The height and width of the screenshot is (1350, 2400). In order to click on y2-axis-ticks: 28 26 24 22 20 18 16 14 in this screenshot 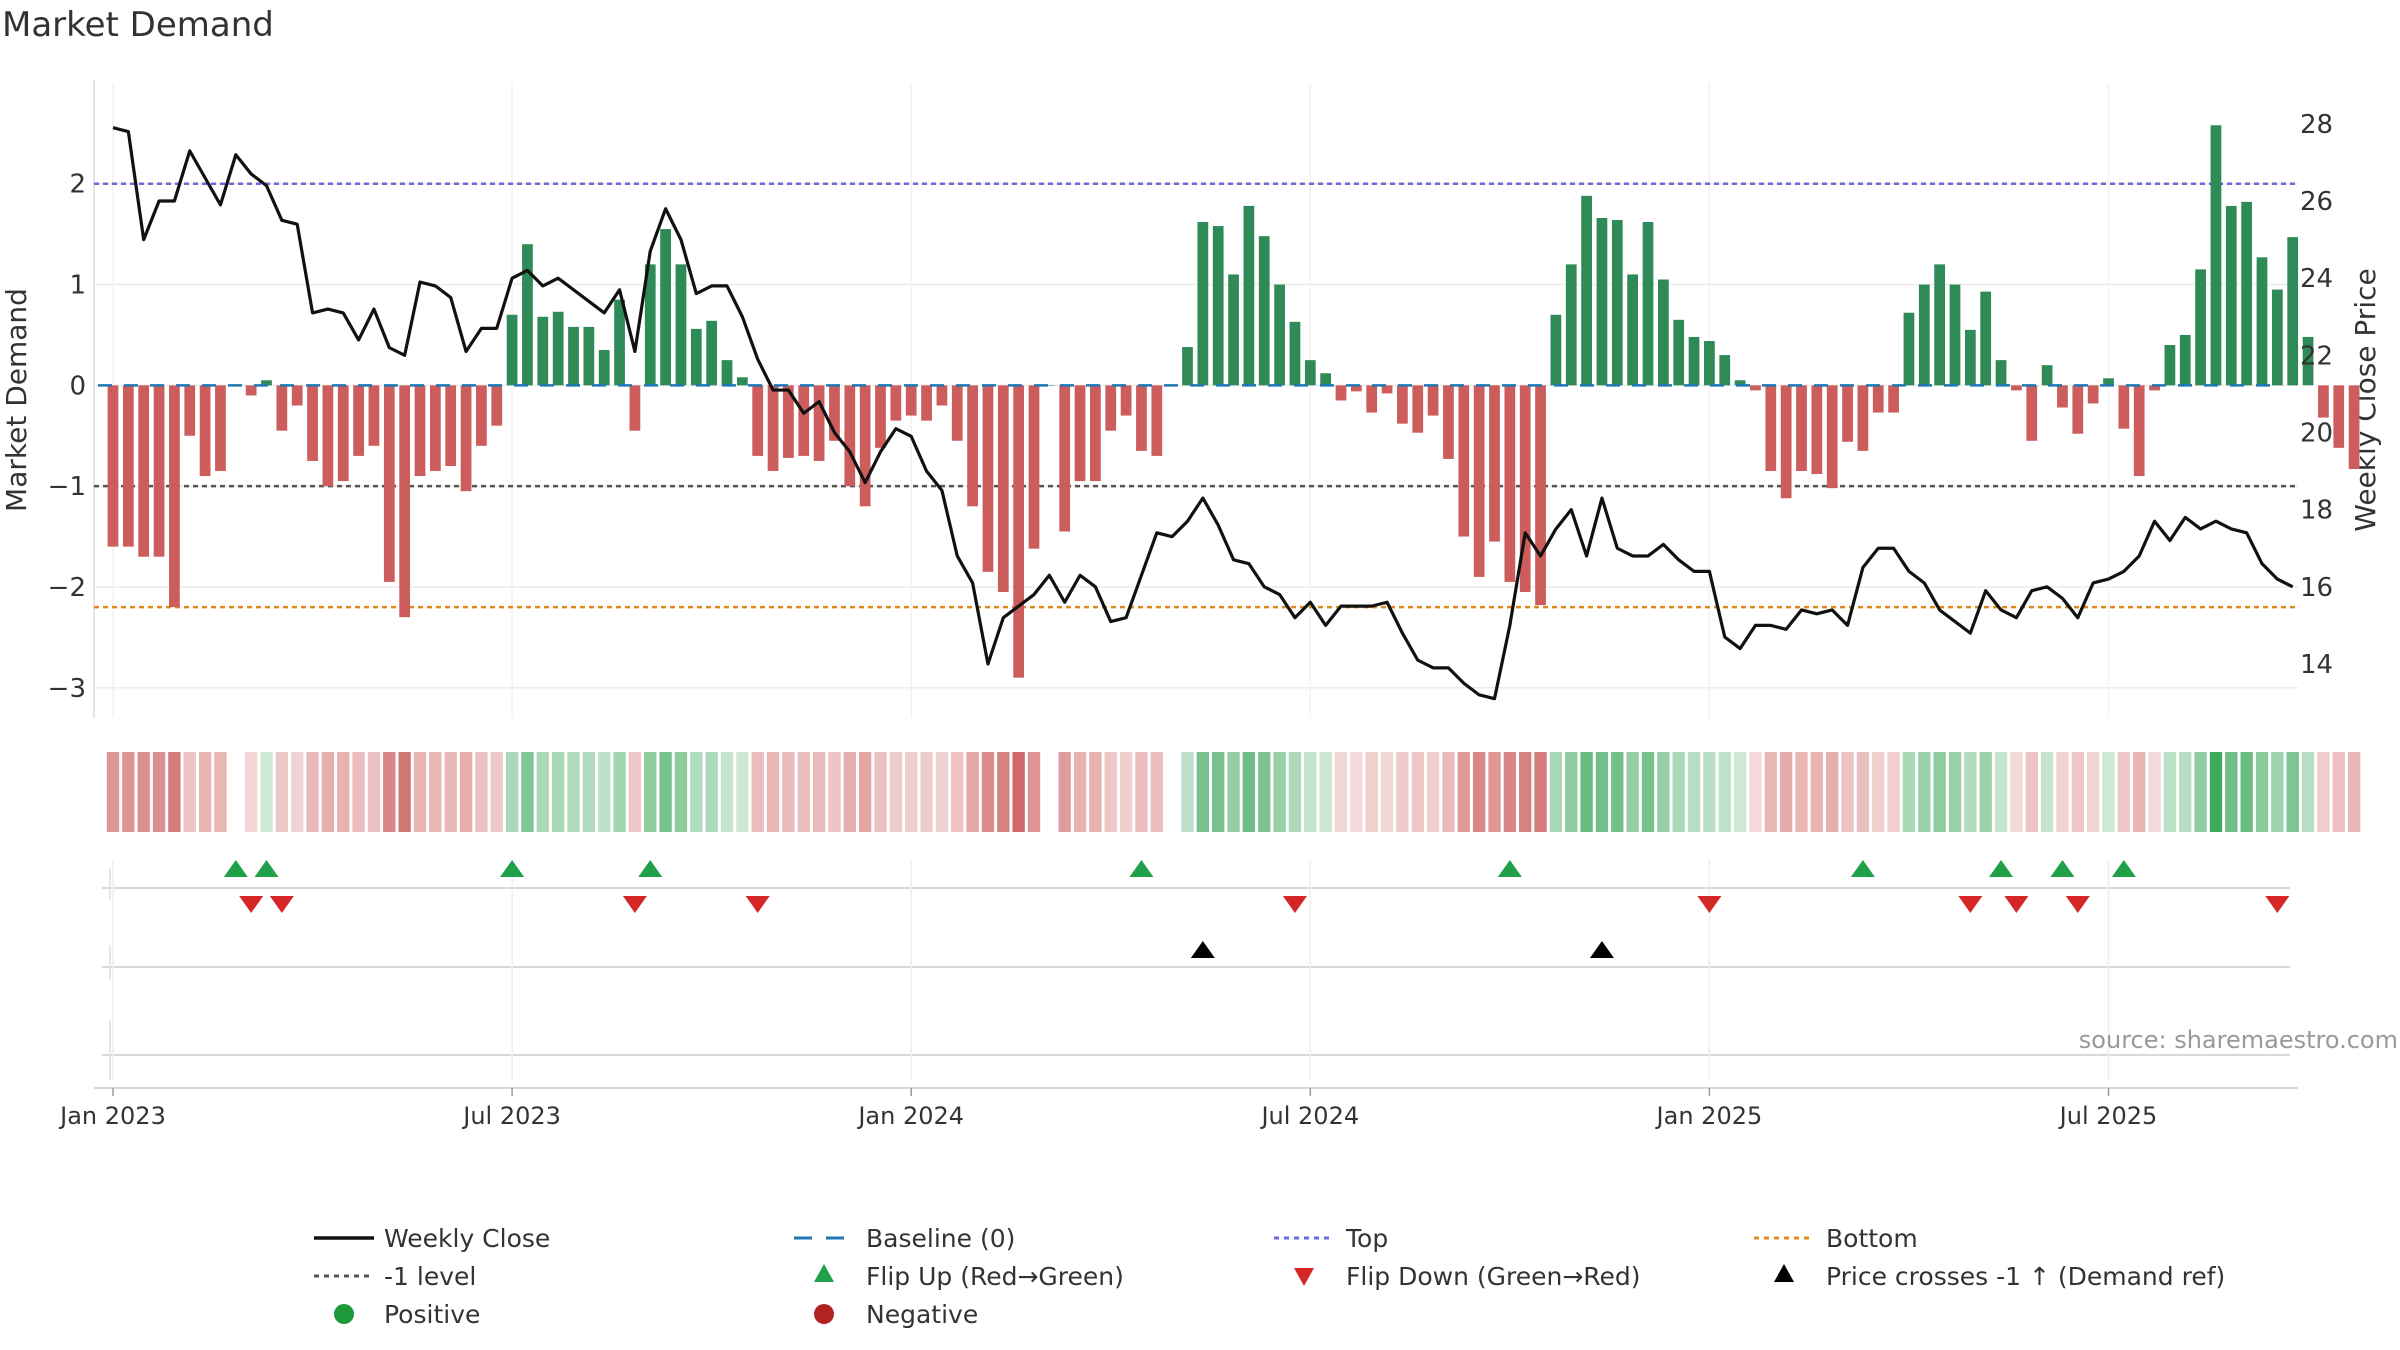, I will do `click(2316, 395)`.